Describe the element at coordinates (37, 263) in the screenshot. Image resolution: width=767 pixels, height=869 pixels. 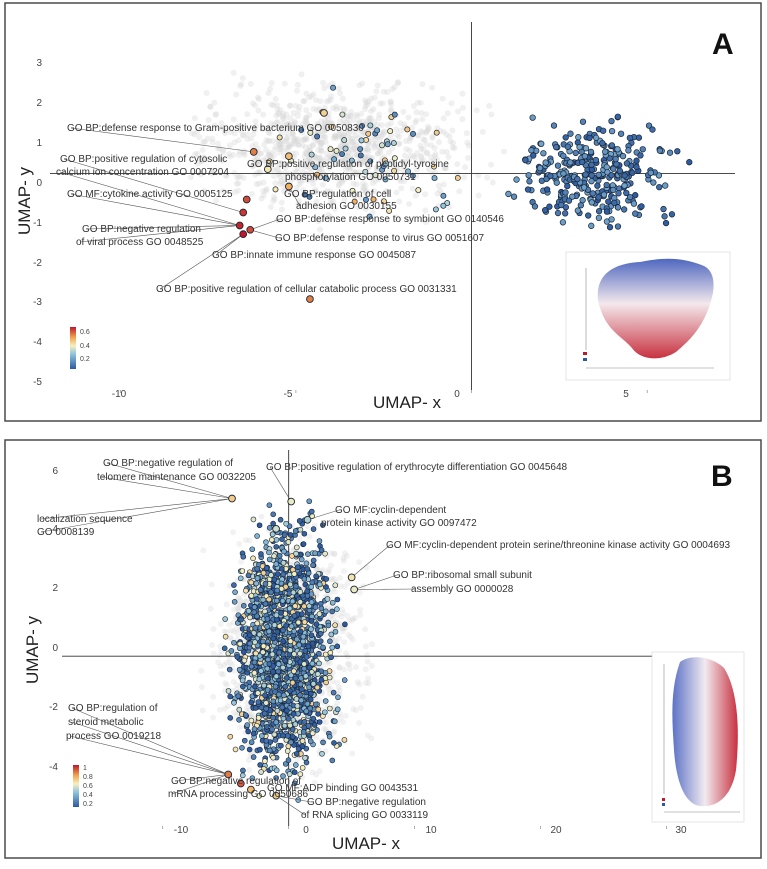
I see `y-tick: -2` at that location.